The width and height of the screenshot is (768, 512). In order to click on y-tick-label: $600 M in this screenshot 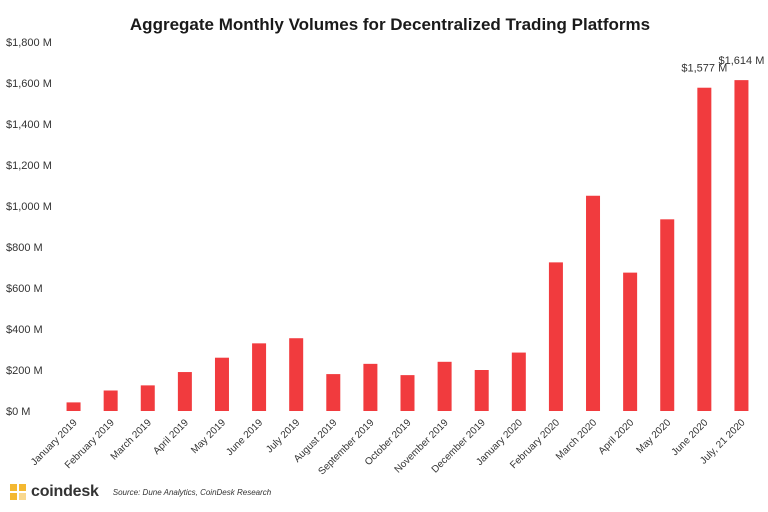, I will do `click(24, 289)`.